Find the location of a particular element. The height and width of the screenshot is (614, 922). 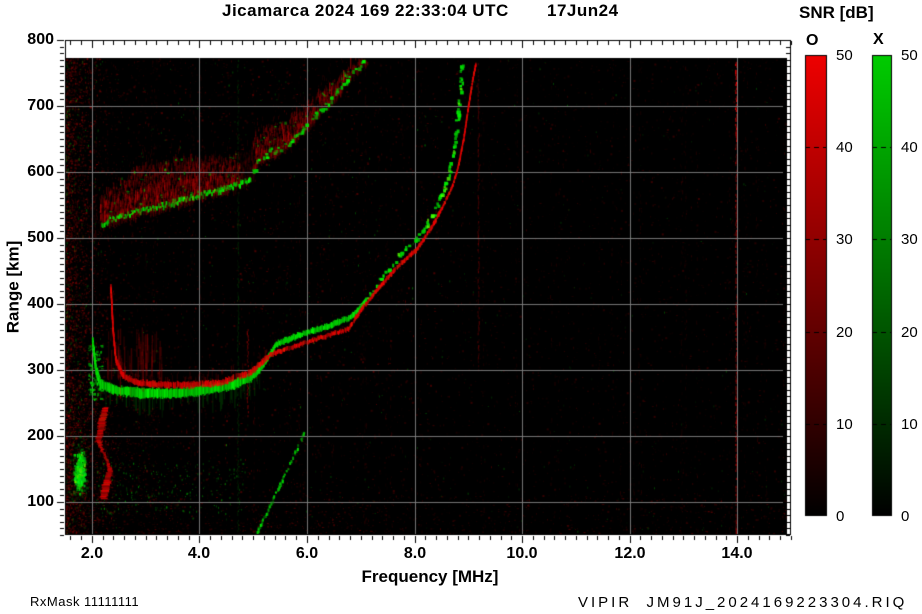

x-colorbar-tick-label: 30 is located at coordinates (909, 239).